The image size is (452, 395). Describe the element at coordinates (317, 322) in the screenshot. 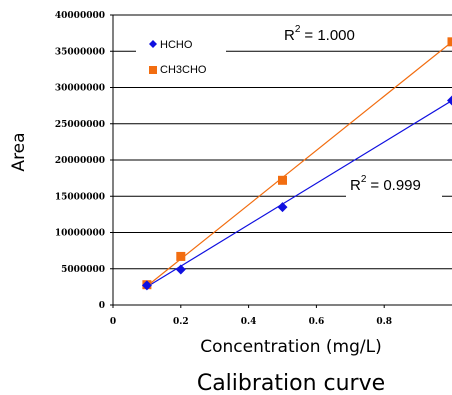

I see `x-tick-label-3: 0.6` at that location.